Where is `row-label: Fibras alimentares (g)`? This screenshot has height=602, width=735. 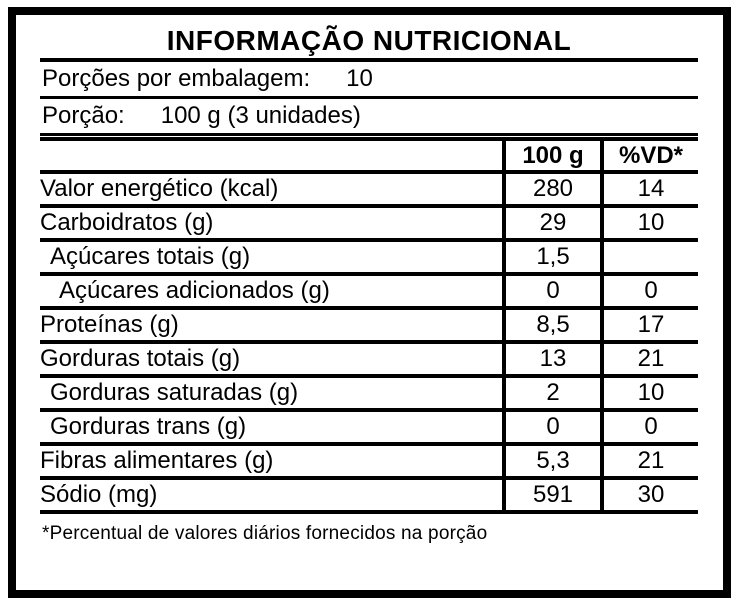
row-label: Fibras alimentares (g) is located at coordinates (272, 462).